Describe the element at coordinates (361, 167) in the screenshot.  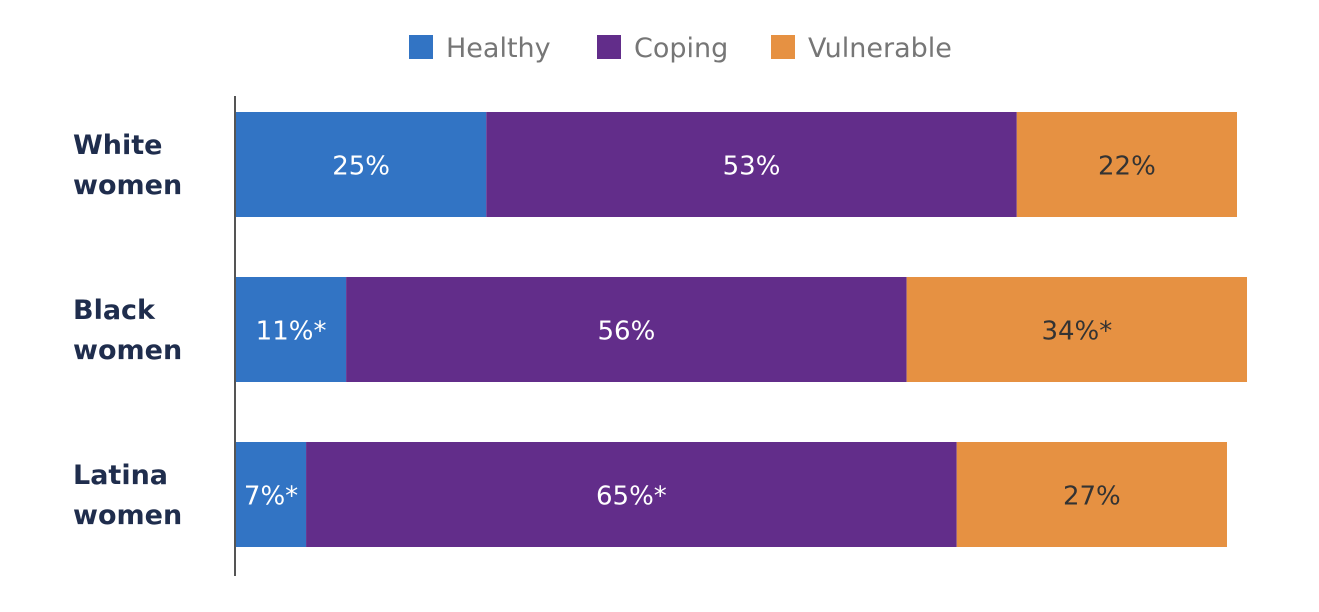
I see `data-label-white-healthy: 25%` at that location.